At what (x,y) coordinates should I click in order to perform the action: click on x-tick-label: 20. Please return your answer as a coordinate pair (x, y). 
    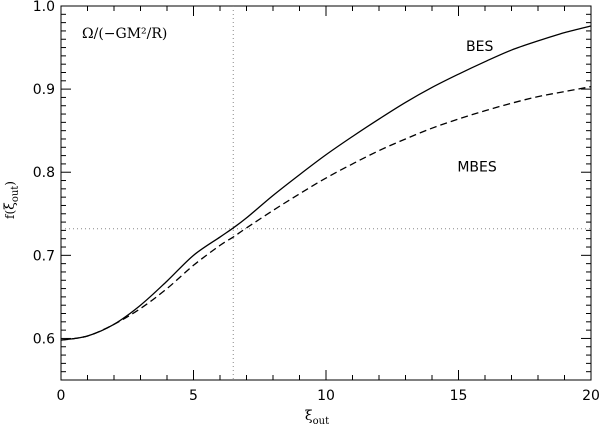
    Looking at the image, I should click on (591, 396).